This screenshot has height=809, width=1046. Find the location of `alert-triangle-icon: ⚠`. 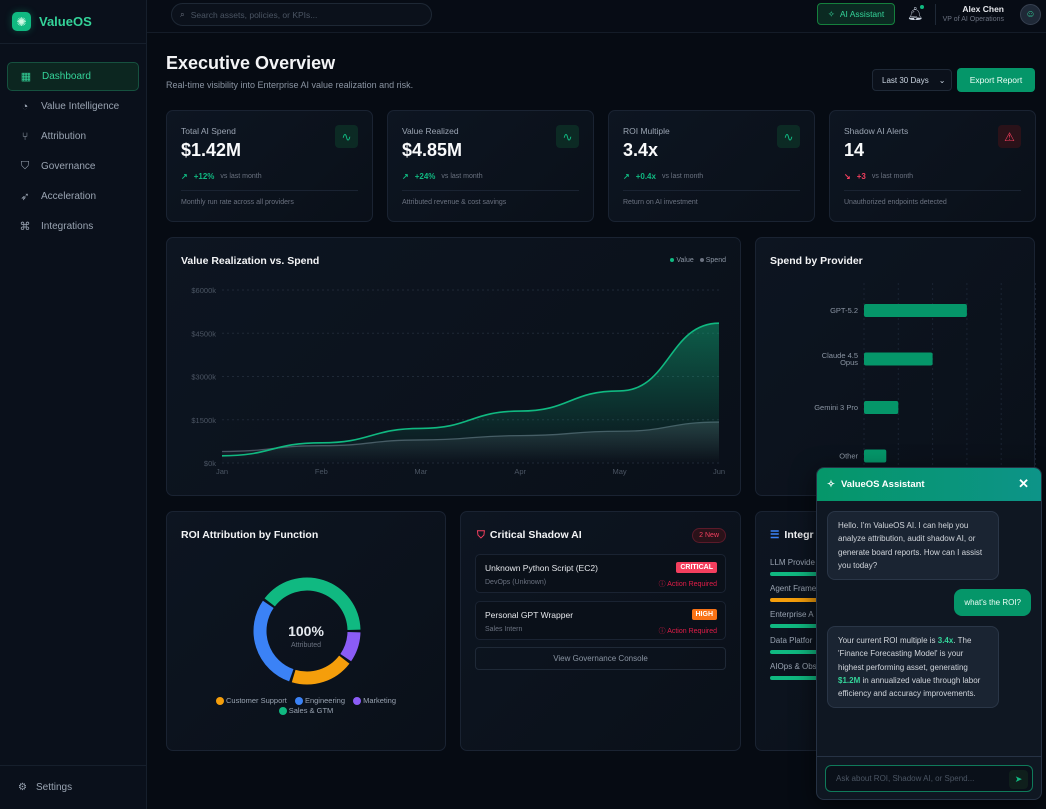

alert-triangle-icon: ⚠ is located at coordinates (1009, 136).